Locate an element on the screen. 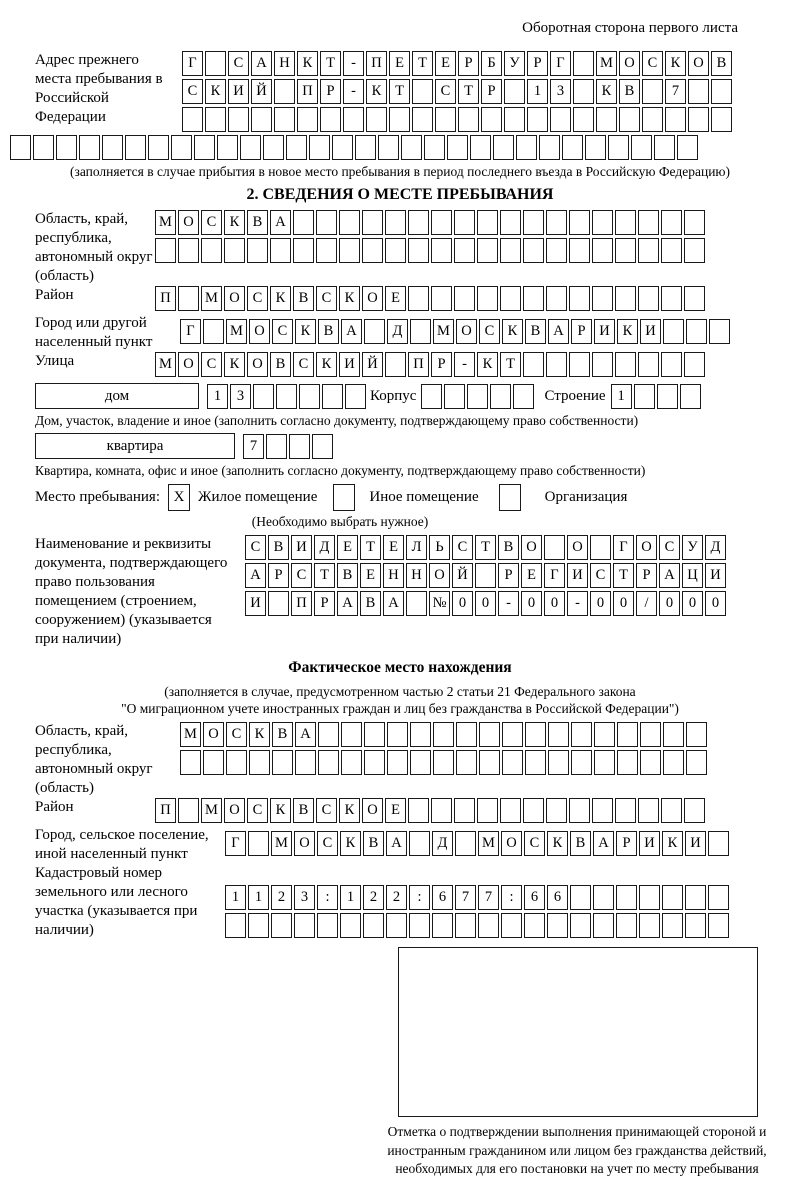 The width and height of the screenshot is (800, 1180). form-cell: Д is located at coordinates (324, 547).